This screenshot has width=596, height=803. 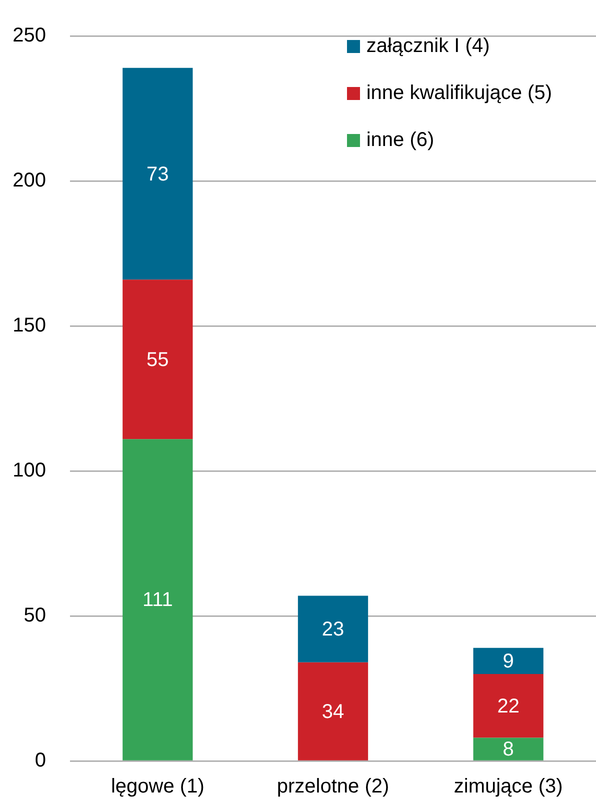 What do you see at coordinates (40, 761) in the screenshot?
I see `y-tick-label: 0` at bounding box center [40, 761].